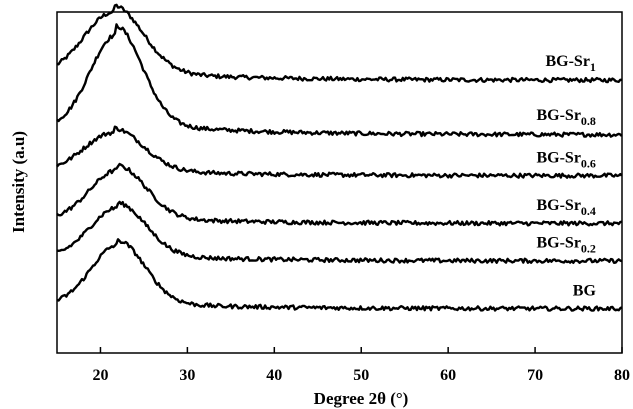 The height and width of the screenshot is (409, 633). Describe the element at coordinates (100, 375) in the screenshot. I see `x-tick-label: 20` at that location.